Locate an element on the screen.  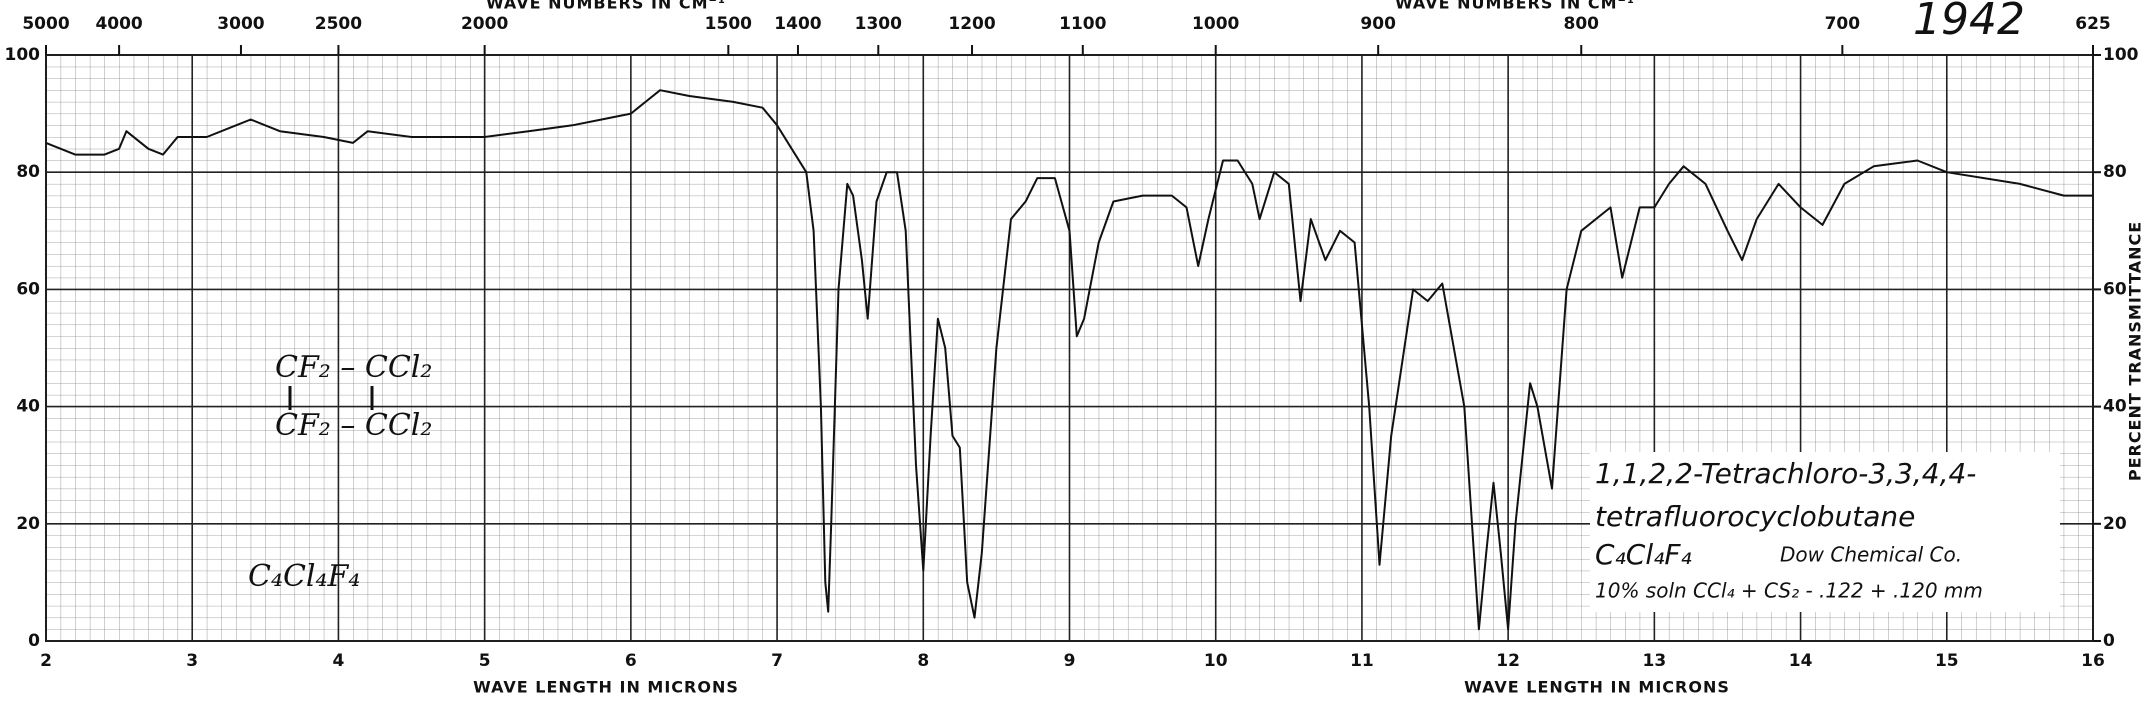
x2-tick-label: 1300 is located at coordinates (878, 24).